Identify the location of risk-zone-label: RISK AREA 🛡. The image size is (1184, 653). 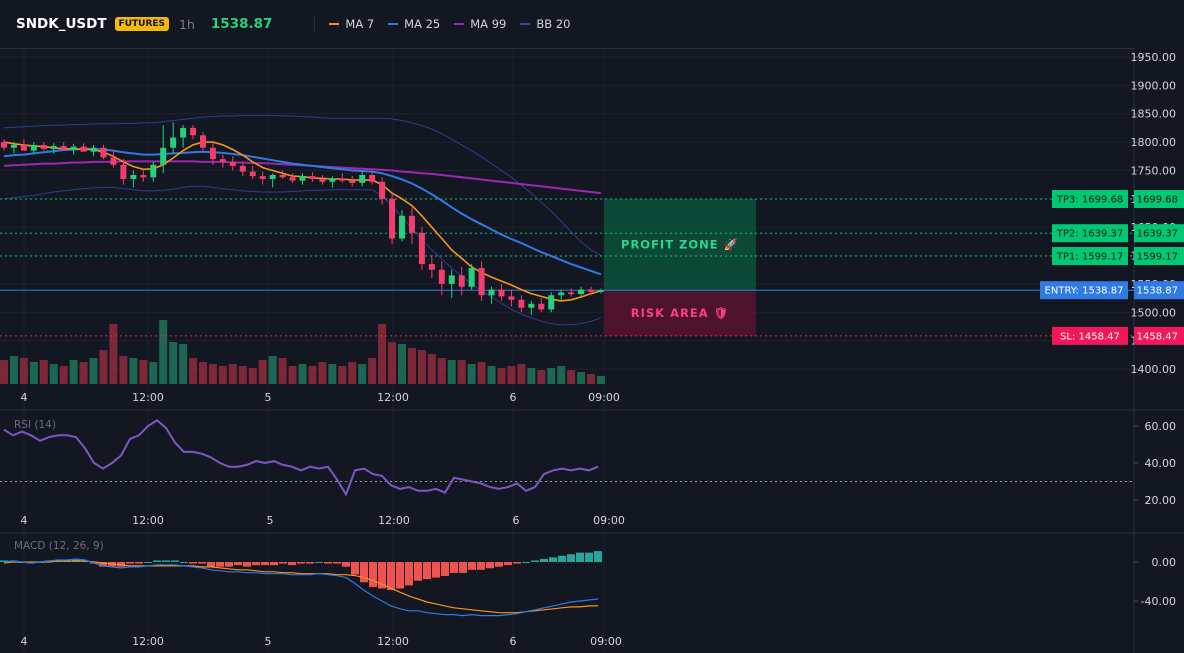
(680, 313).